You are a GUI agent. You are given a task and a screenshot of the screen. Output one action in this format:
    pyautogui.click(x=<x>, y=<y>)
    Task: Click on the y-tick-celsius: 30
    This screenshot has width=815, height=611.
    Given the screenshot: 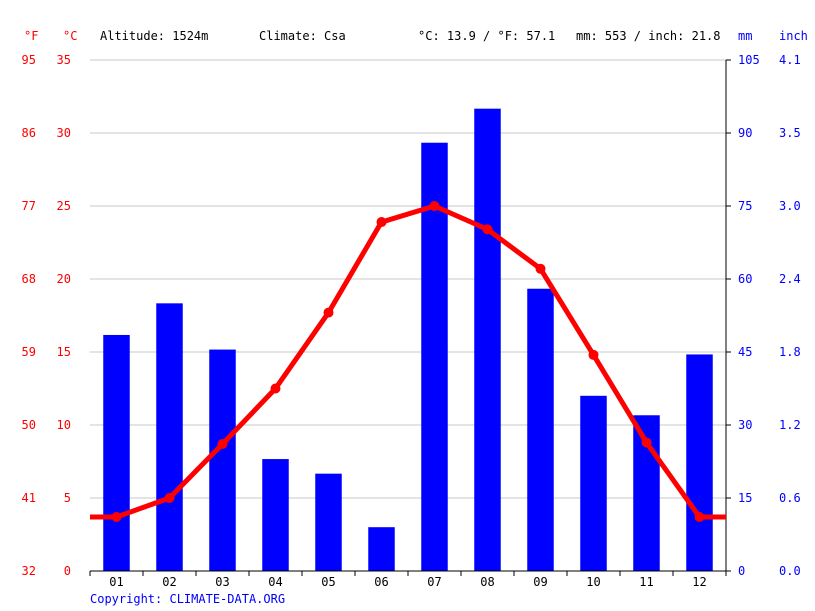 What is the action you would take?
    pyautogui.click(x=64, y=133)
    